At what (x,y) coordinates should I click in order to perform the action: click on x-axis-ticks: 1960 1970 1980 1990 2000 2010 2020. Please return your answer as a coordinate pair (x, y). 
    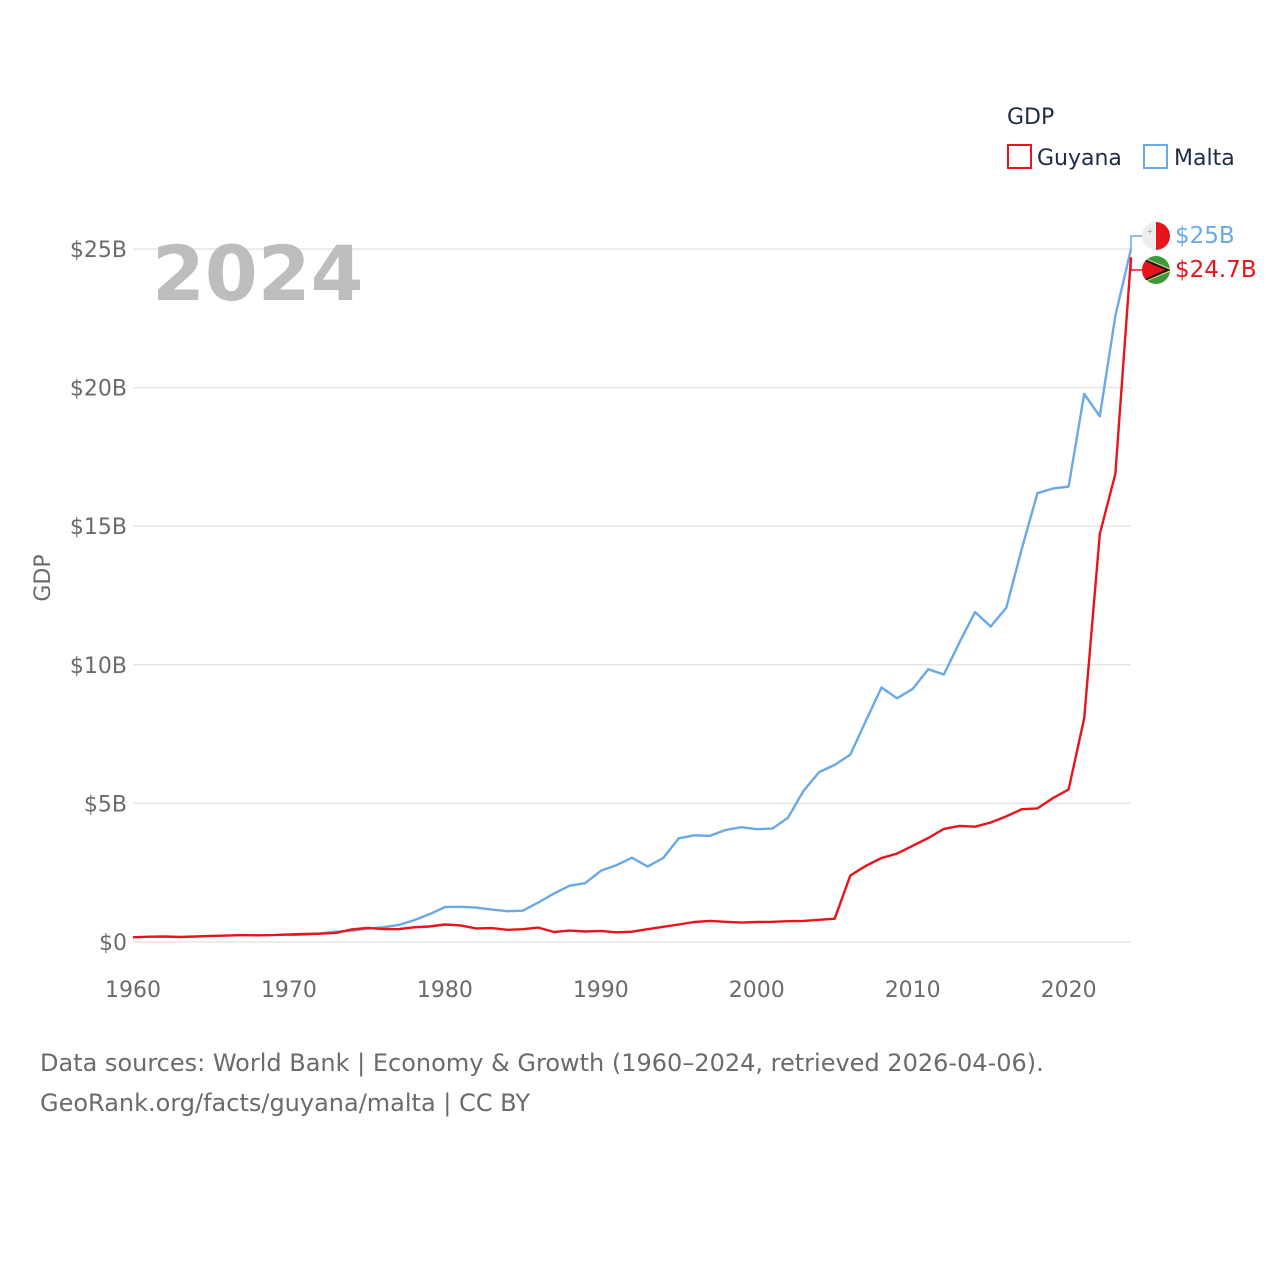
    Looking at the image, I should click on (601, 990).